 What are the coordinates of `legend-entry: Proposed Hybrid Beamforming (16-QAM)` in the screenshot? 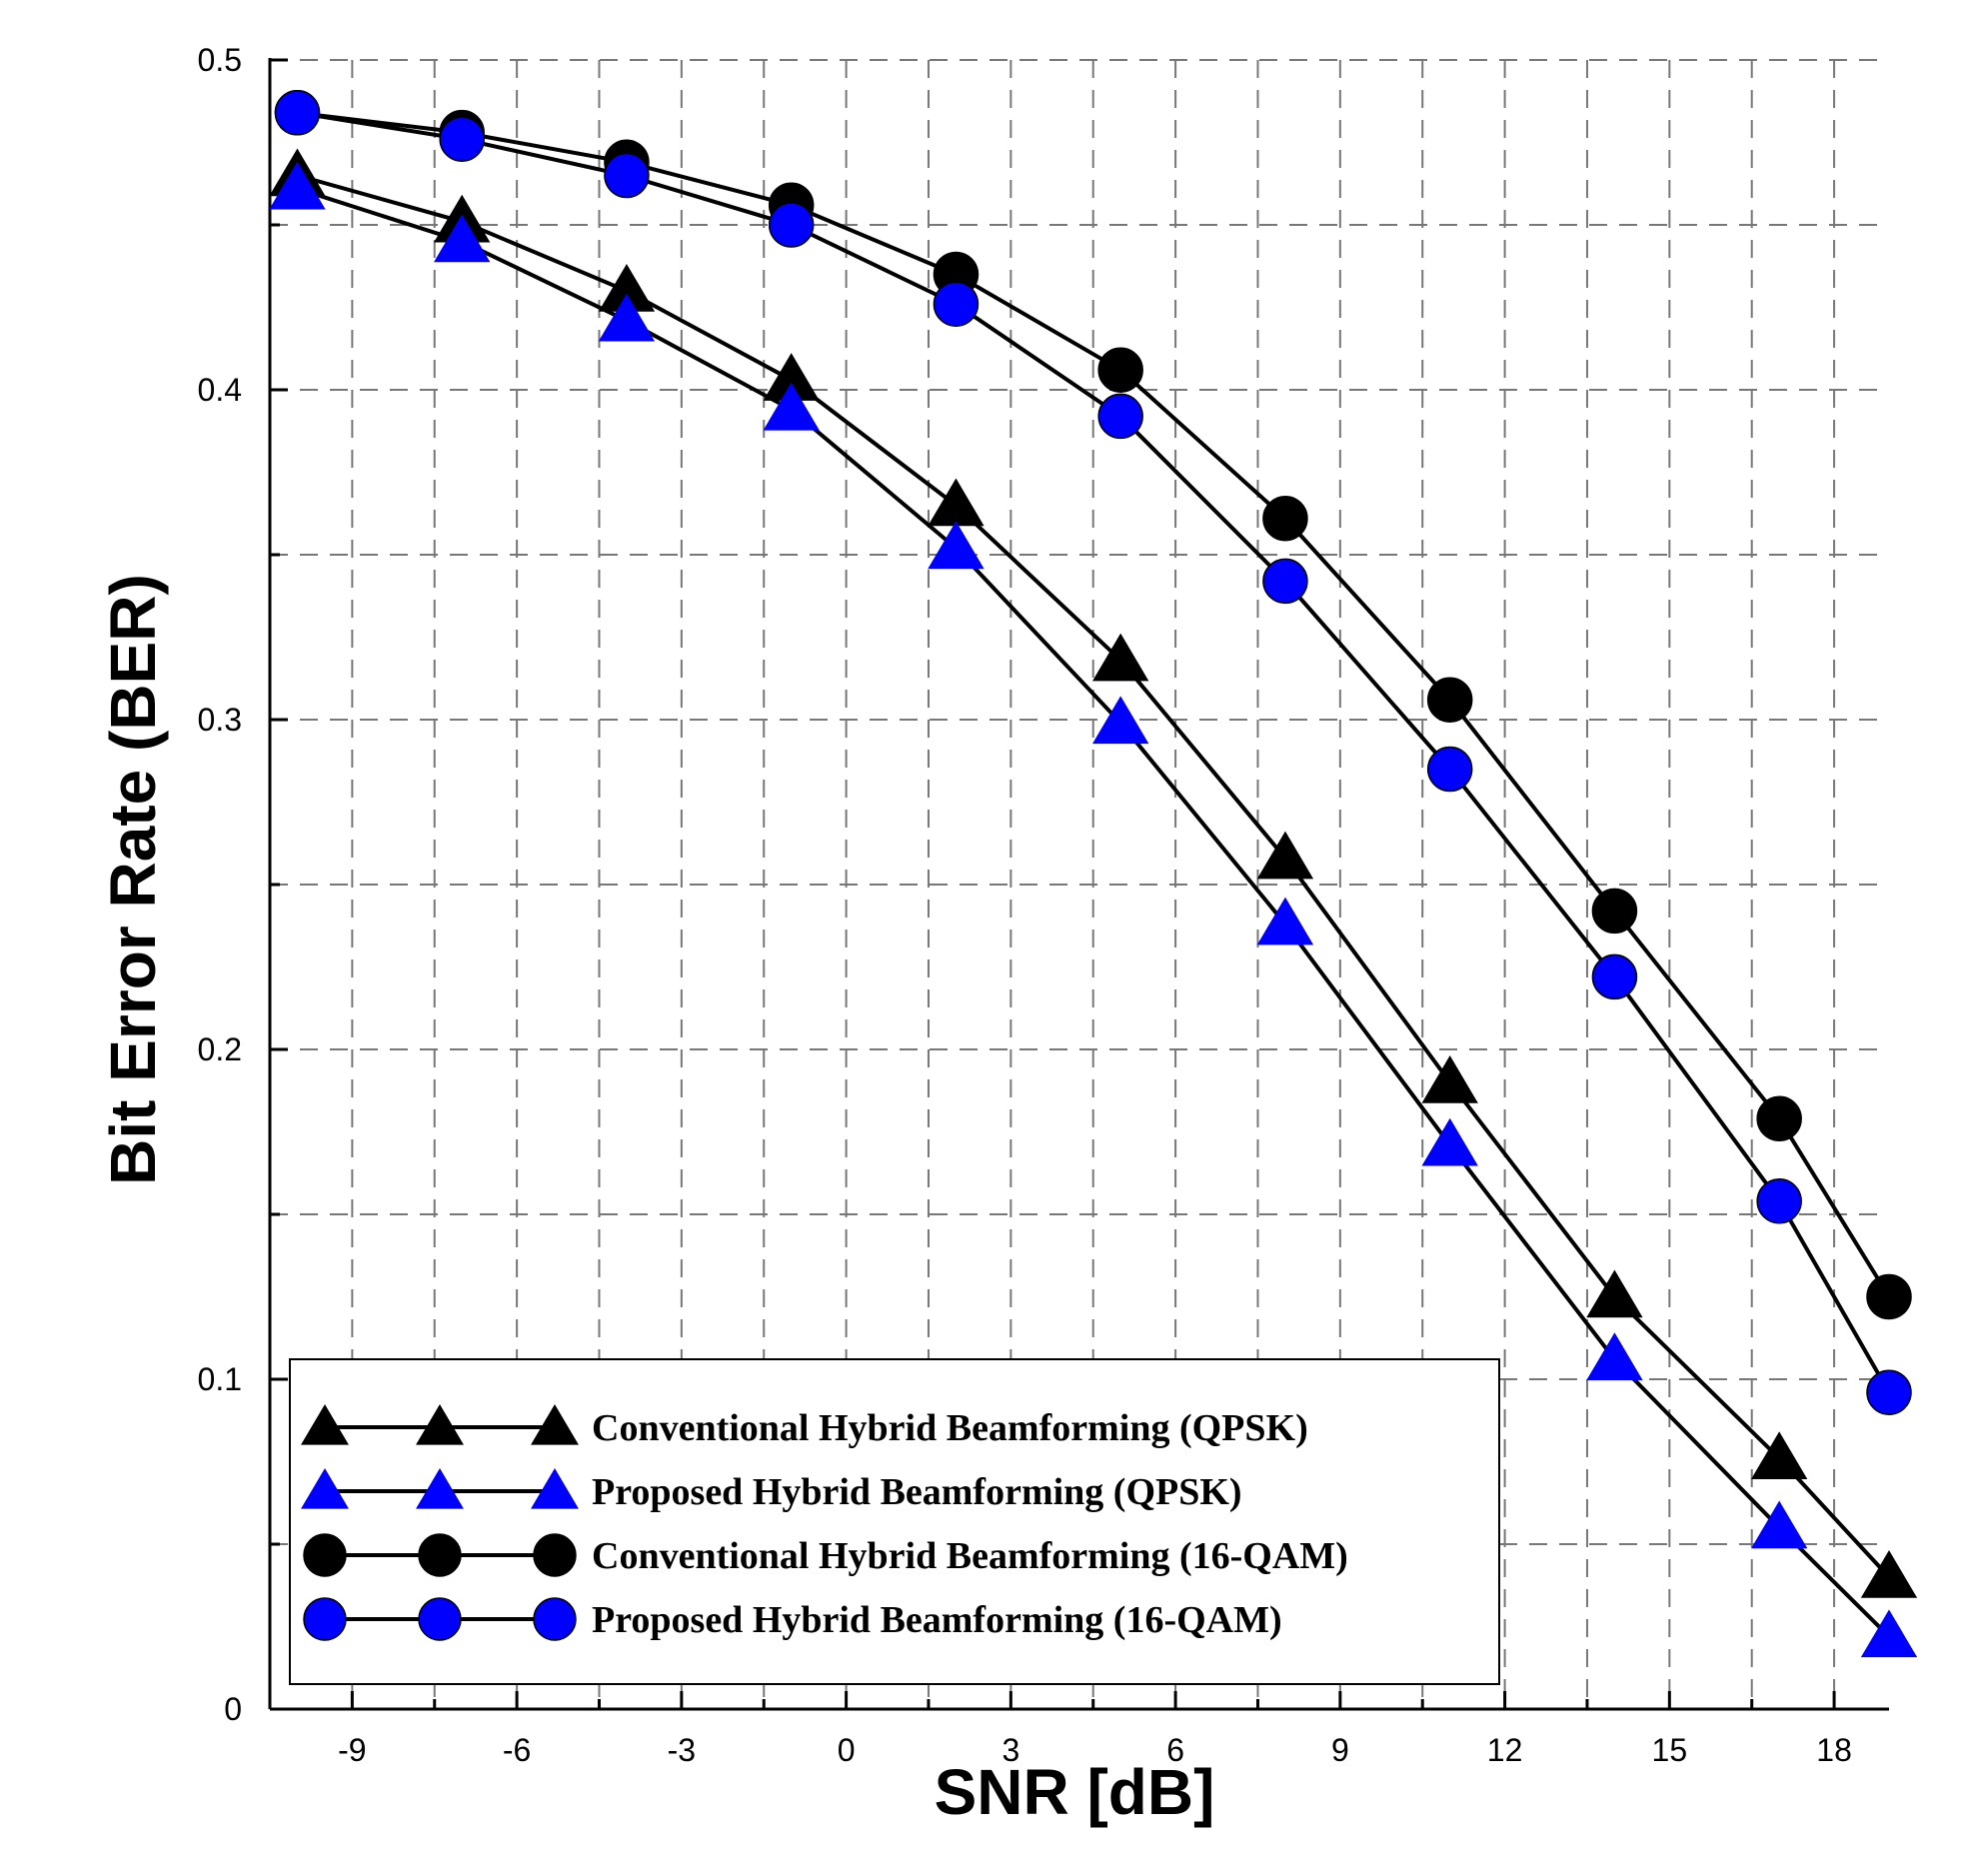 It's located at (792, 1619).